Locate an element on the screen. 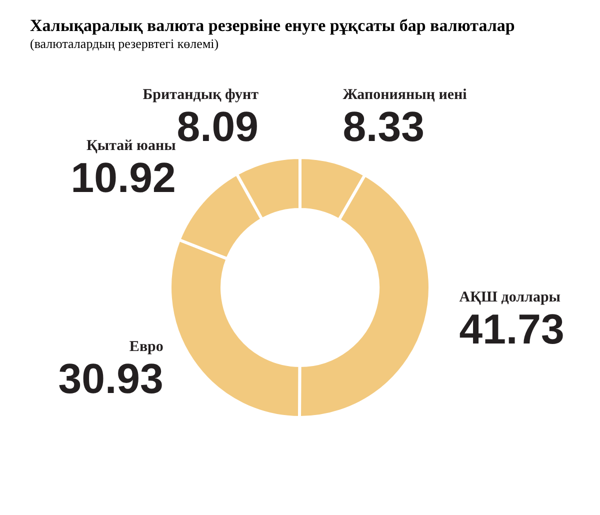 This screenshot has height=515, width=600. slice-label: Евро is located at coordinates (146, 347).